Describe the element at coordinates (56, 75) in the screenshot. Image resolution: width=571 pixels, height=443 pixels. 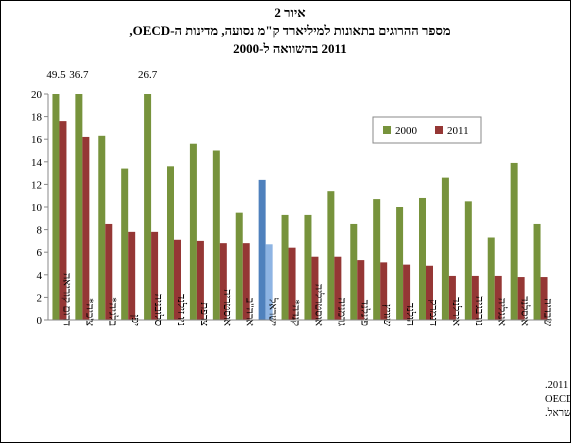
I see `value-label: 49.5` at that location.